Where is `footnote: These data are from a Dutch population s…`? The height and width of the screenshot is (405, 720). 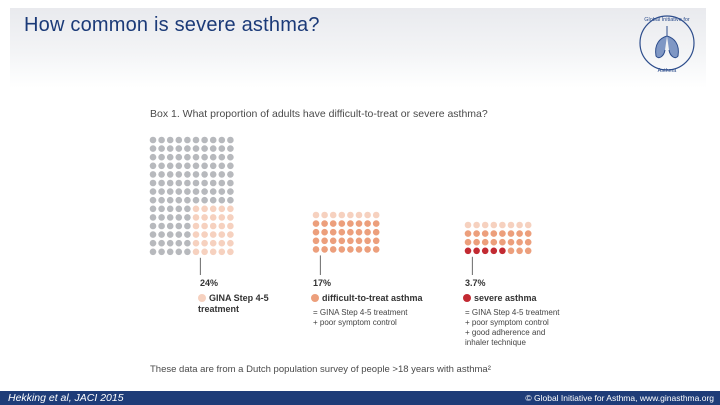
footnote: These data are from a Dutch population s… is located at coordinates (320, 369).